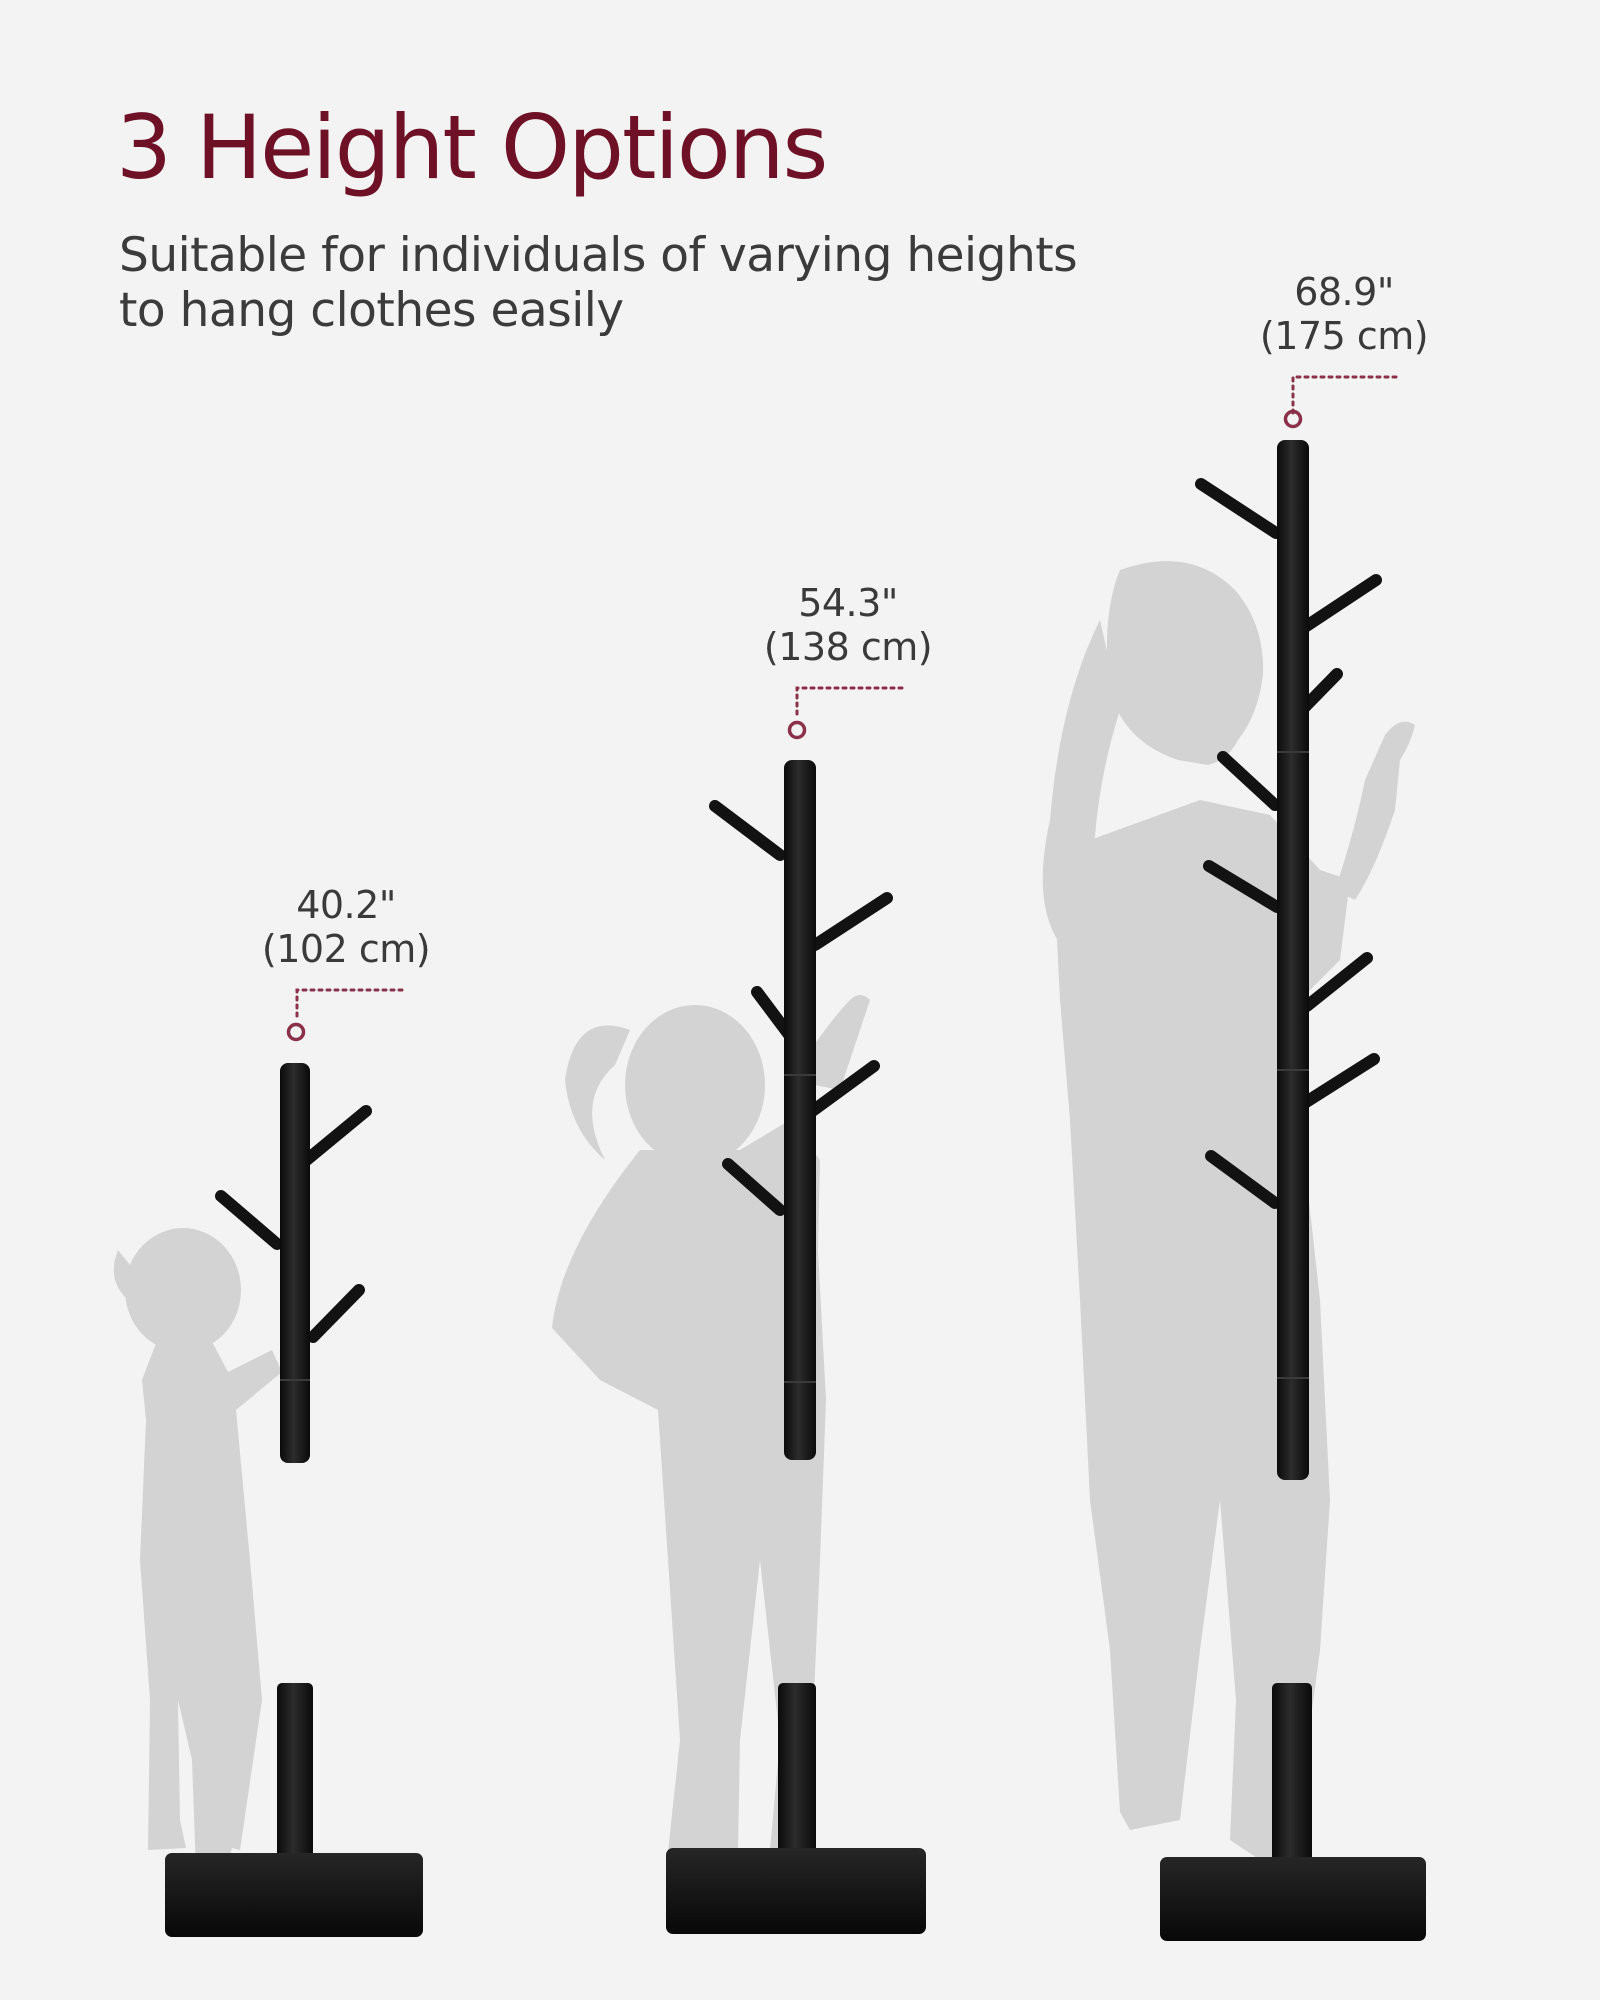 The width and height of the screenshot is (1600, 2000). I want to click on rack-1-hooks, so click(293, 1224).